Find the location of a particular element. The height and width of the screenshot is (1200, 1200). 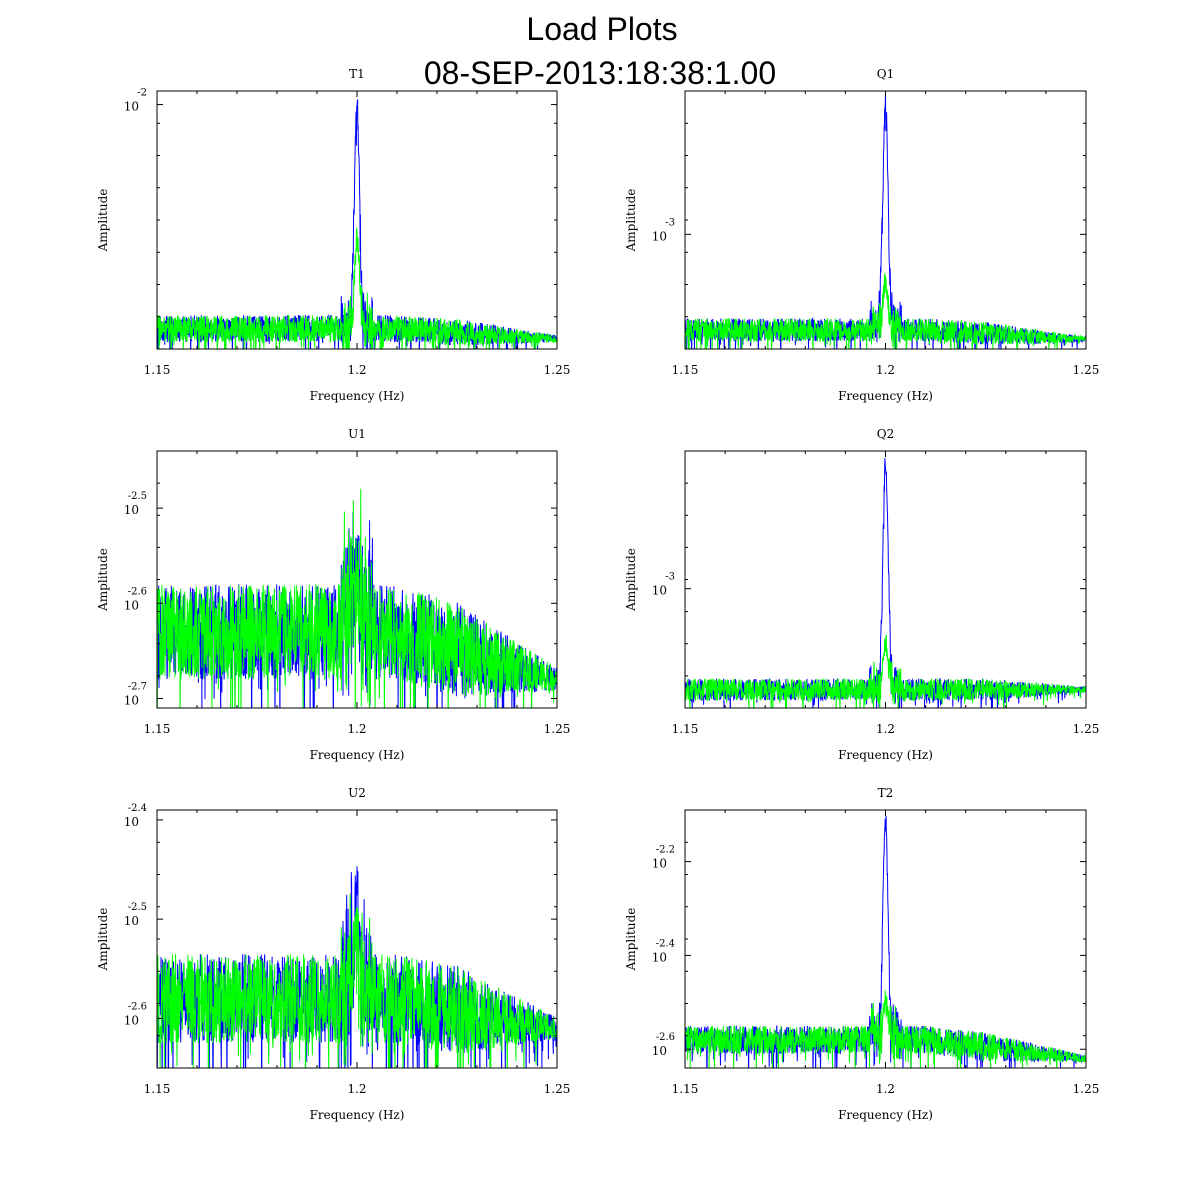

panel-title: U1 is located at coordinates (357, 434).